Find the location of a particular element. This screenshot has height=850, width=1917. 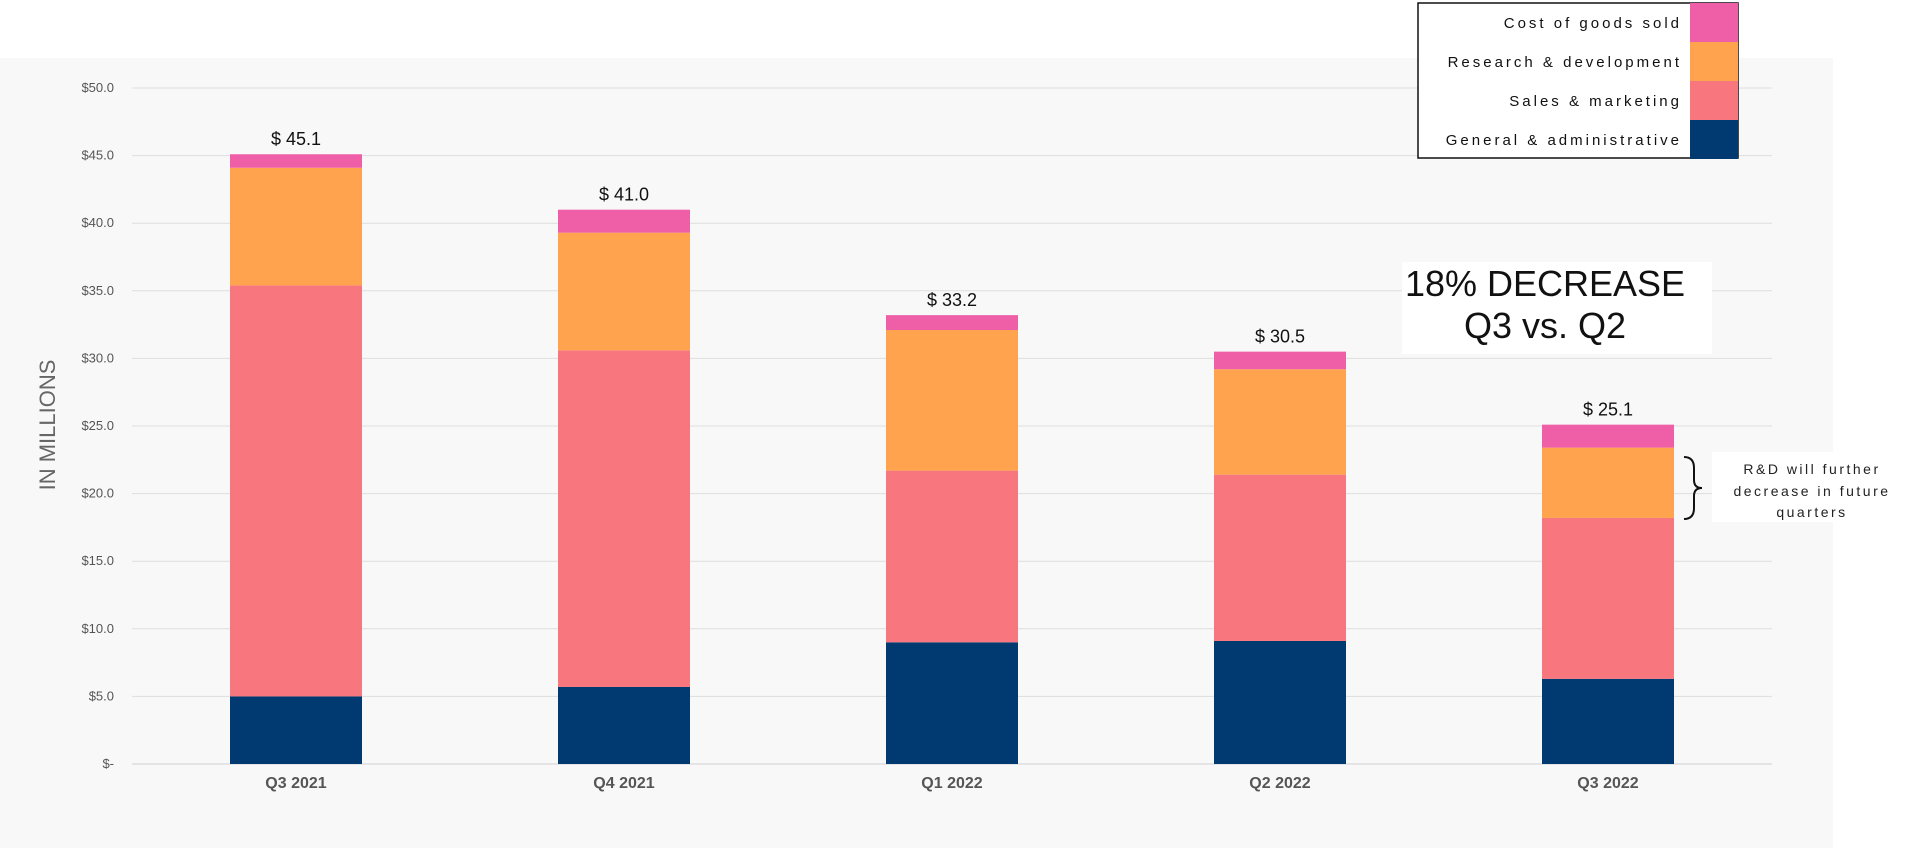

y-tick-label: $10.0 is located at coordinates (97, 628).